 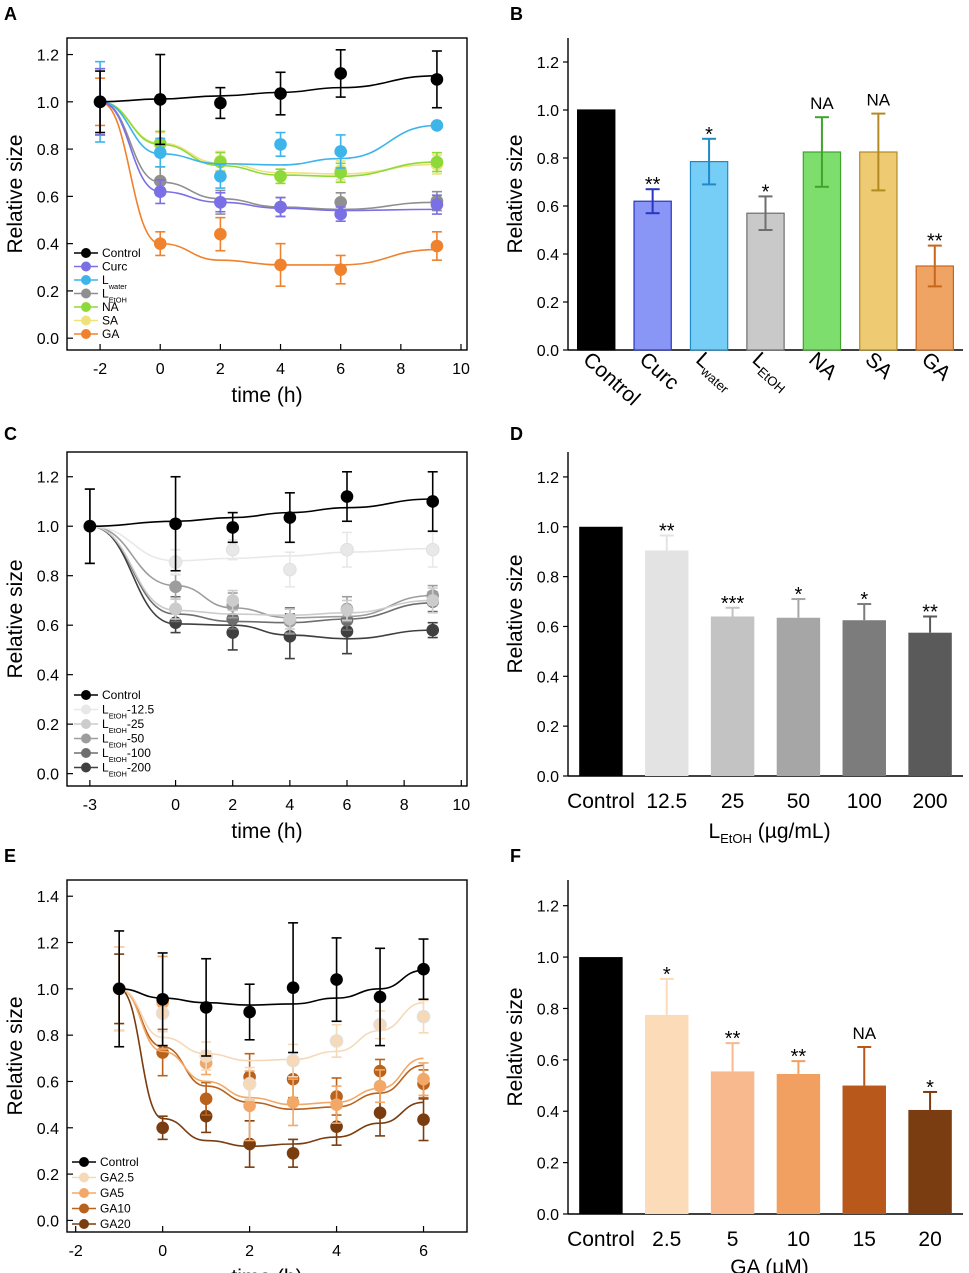 I want to click on legend-label: Control, so click(x=121, y=253).